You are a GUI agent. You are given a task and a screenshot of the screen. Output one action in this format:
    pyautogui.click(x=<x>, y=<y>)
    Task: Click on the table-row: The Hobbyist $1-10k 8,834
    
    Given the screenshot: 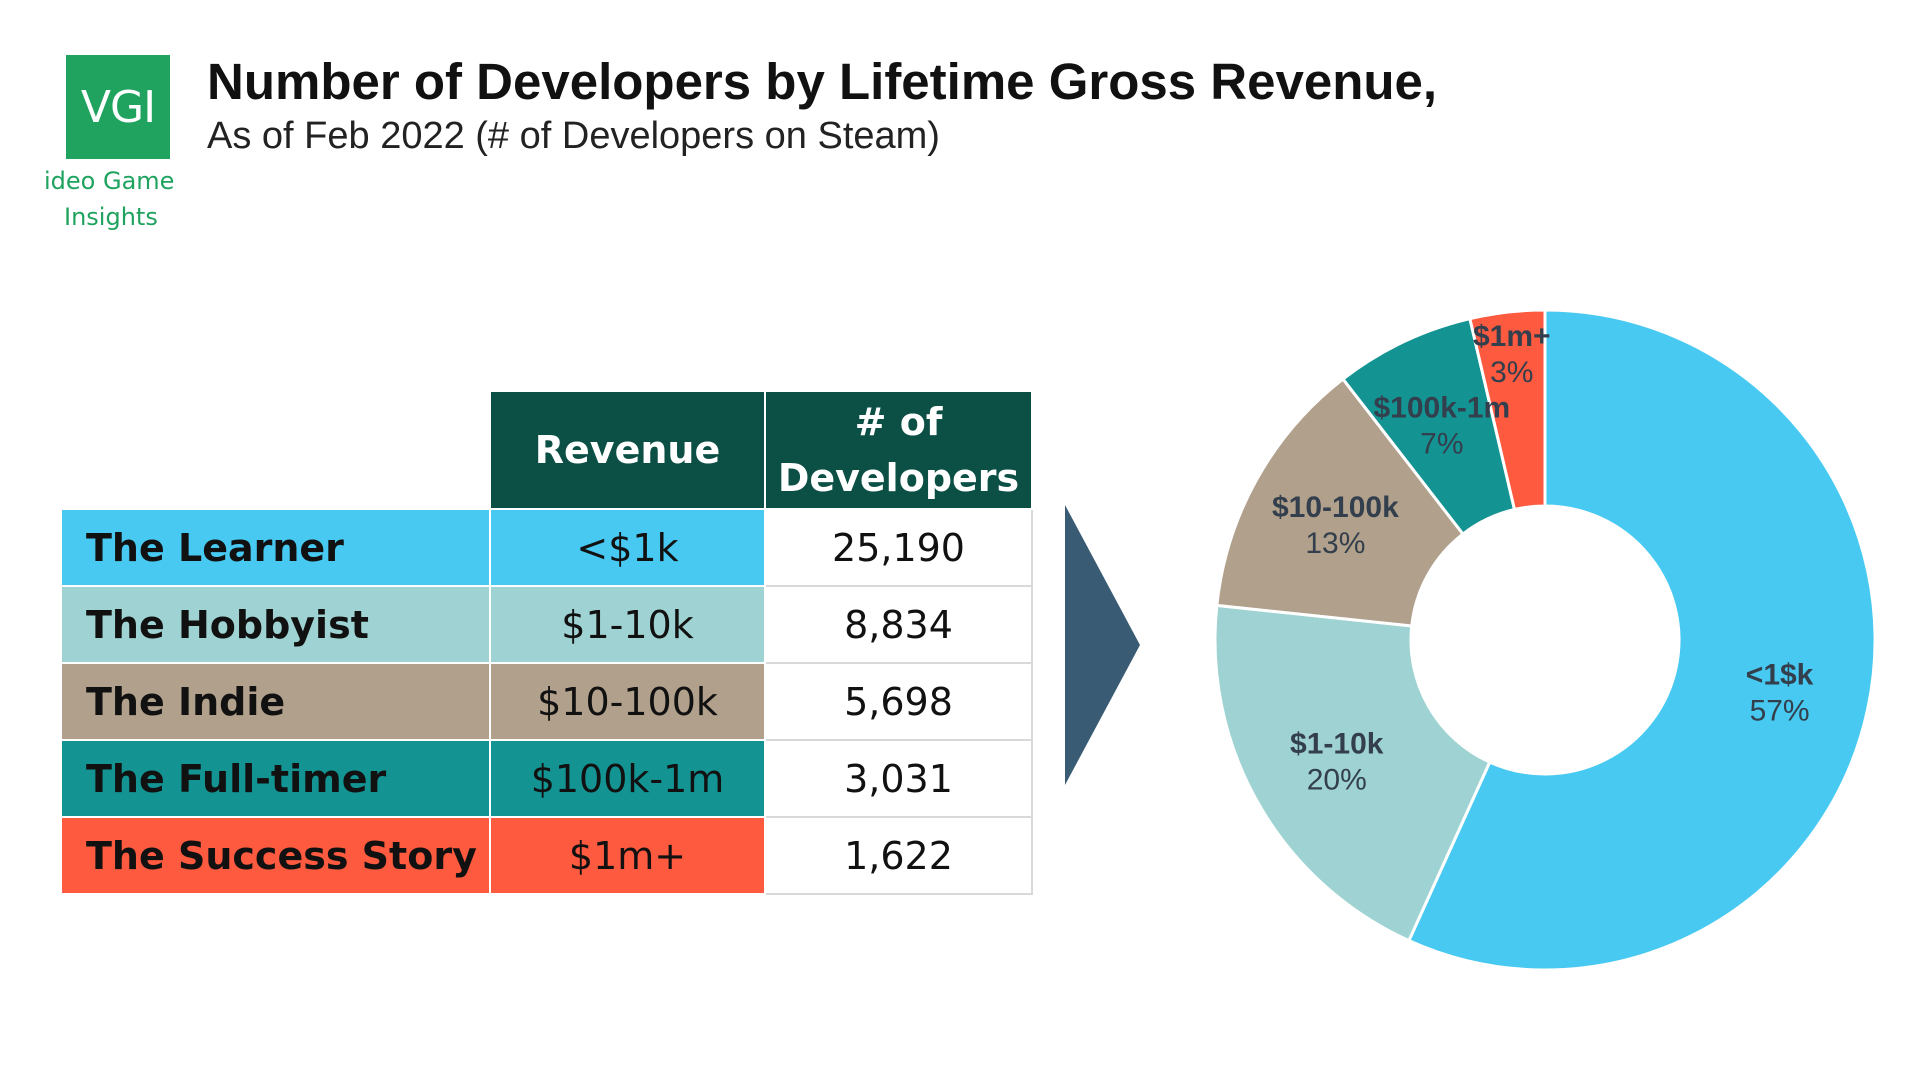 What is the action you would take?
    pyautogui.click(x=546, y=624)
    